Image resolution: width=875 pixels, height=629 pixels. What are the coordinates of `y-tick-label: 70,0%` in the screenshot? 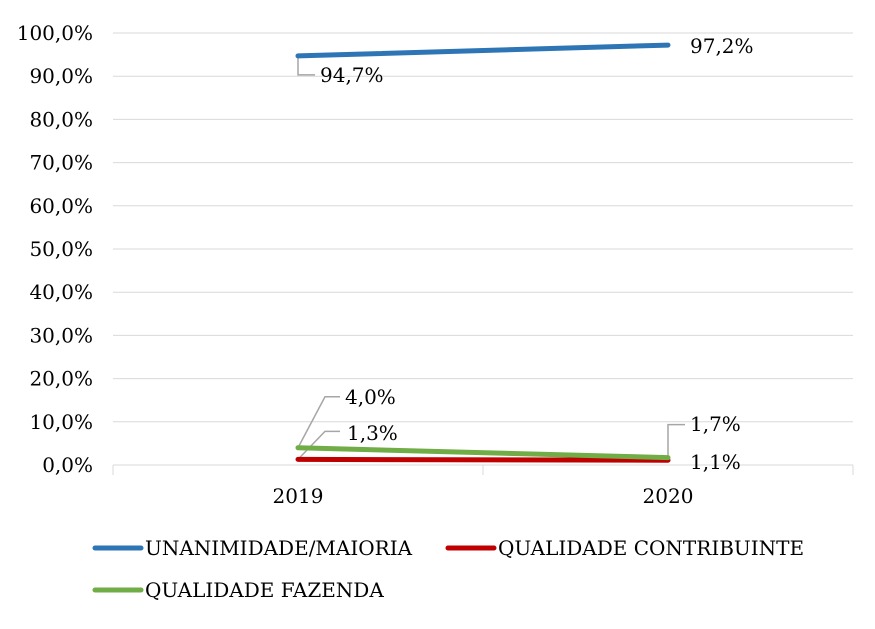 It's located at (61, 163).